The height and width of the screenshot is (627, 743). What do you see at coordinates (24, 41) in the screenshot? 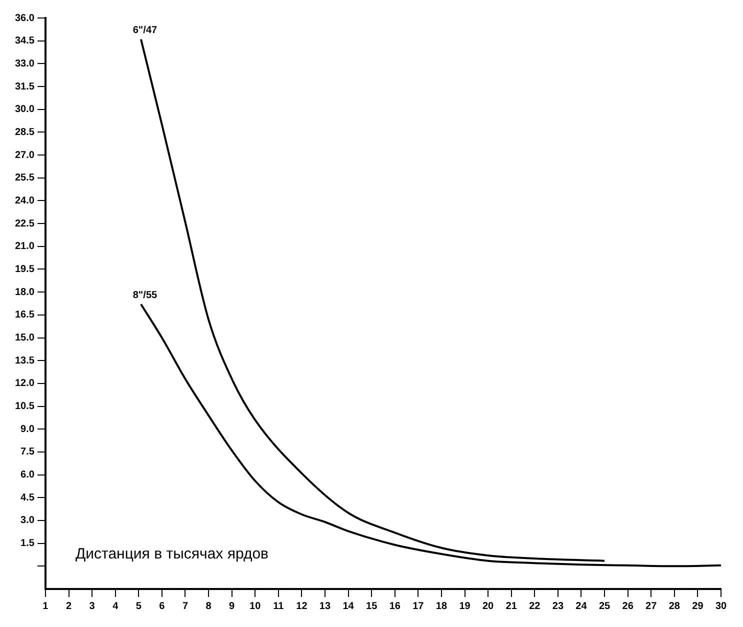
I see `y-tick-label: 34.5` at bounding box center [24, 41].